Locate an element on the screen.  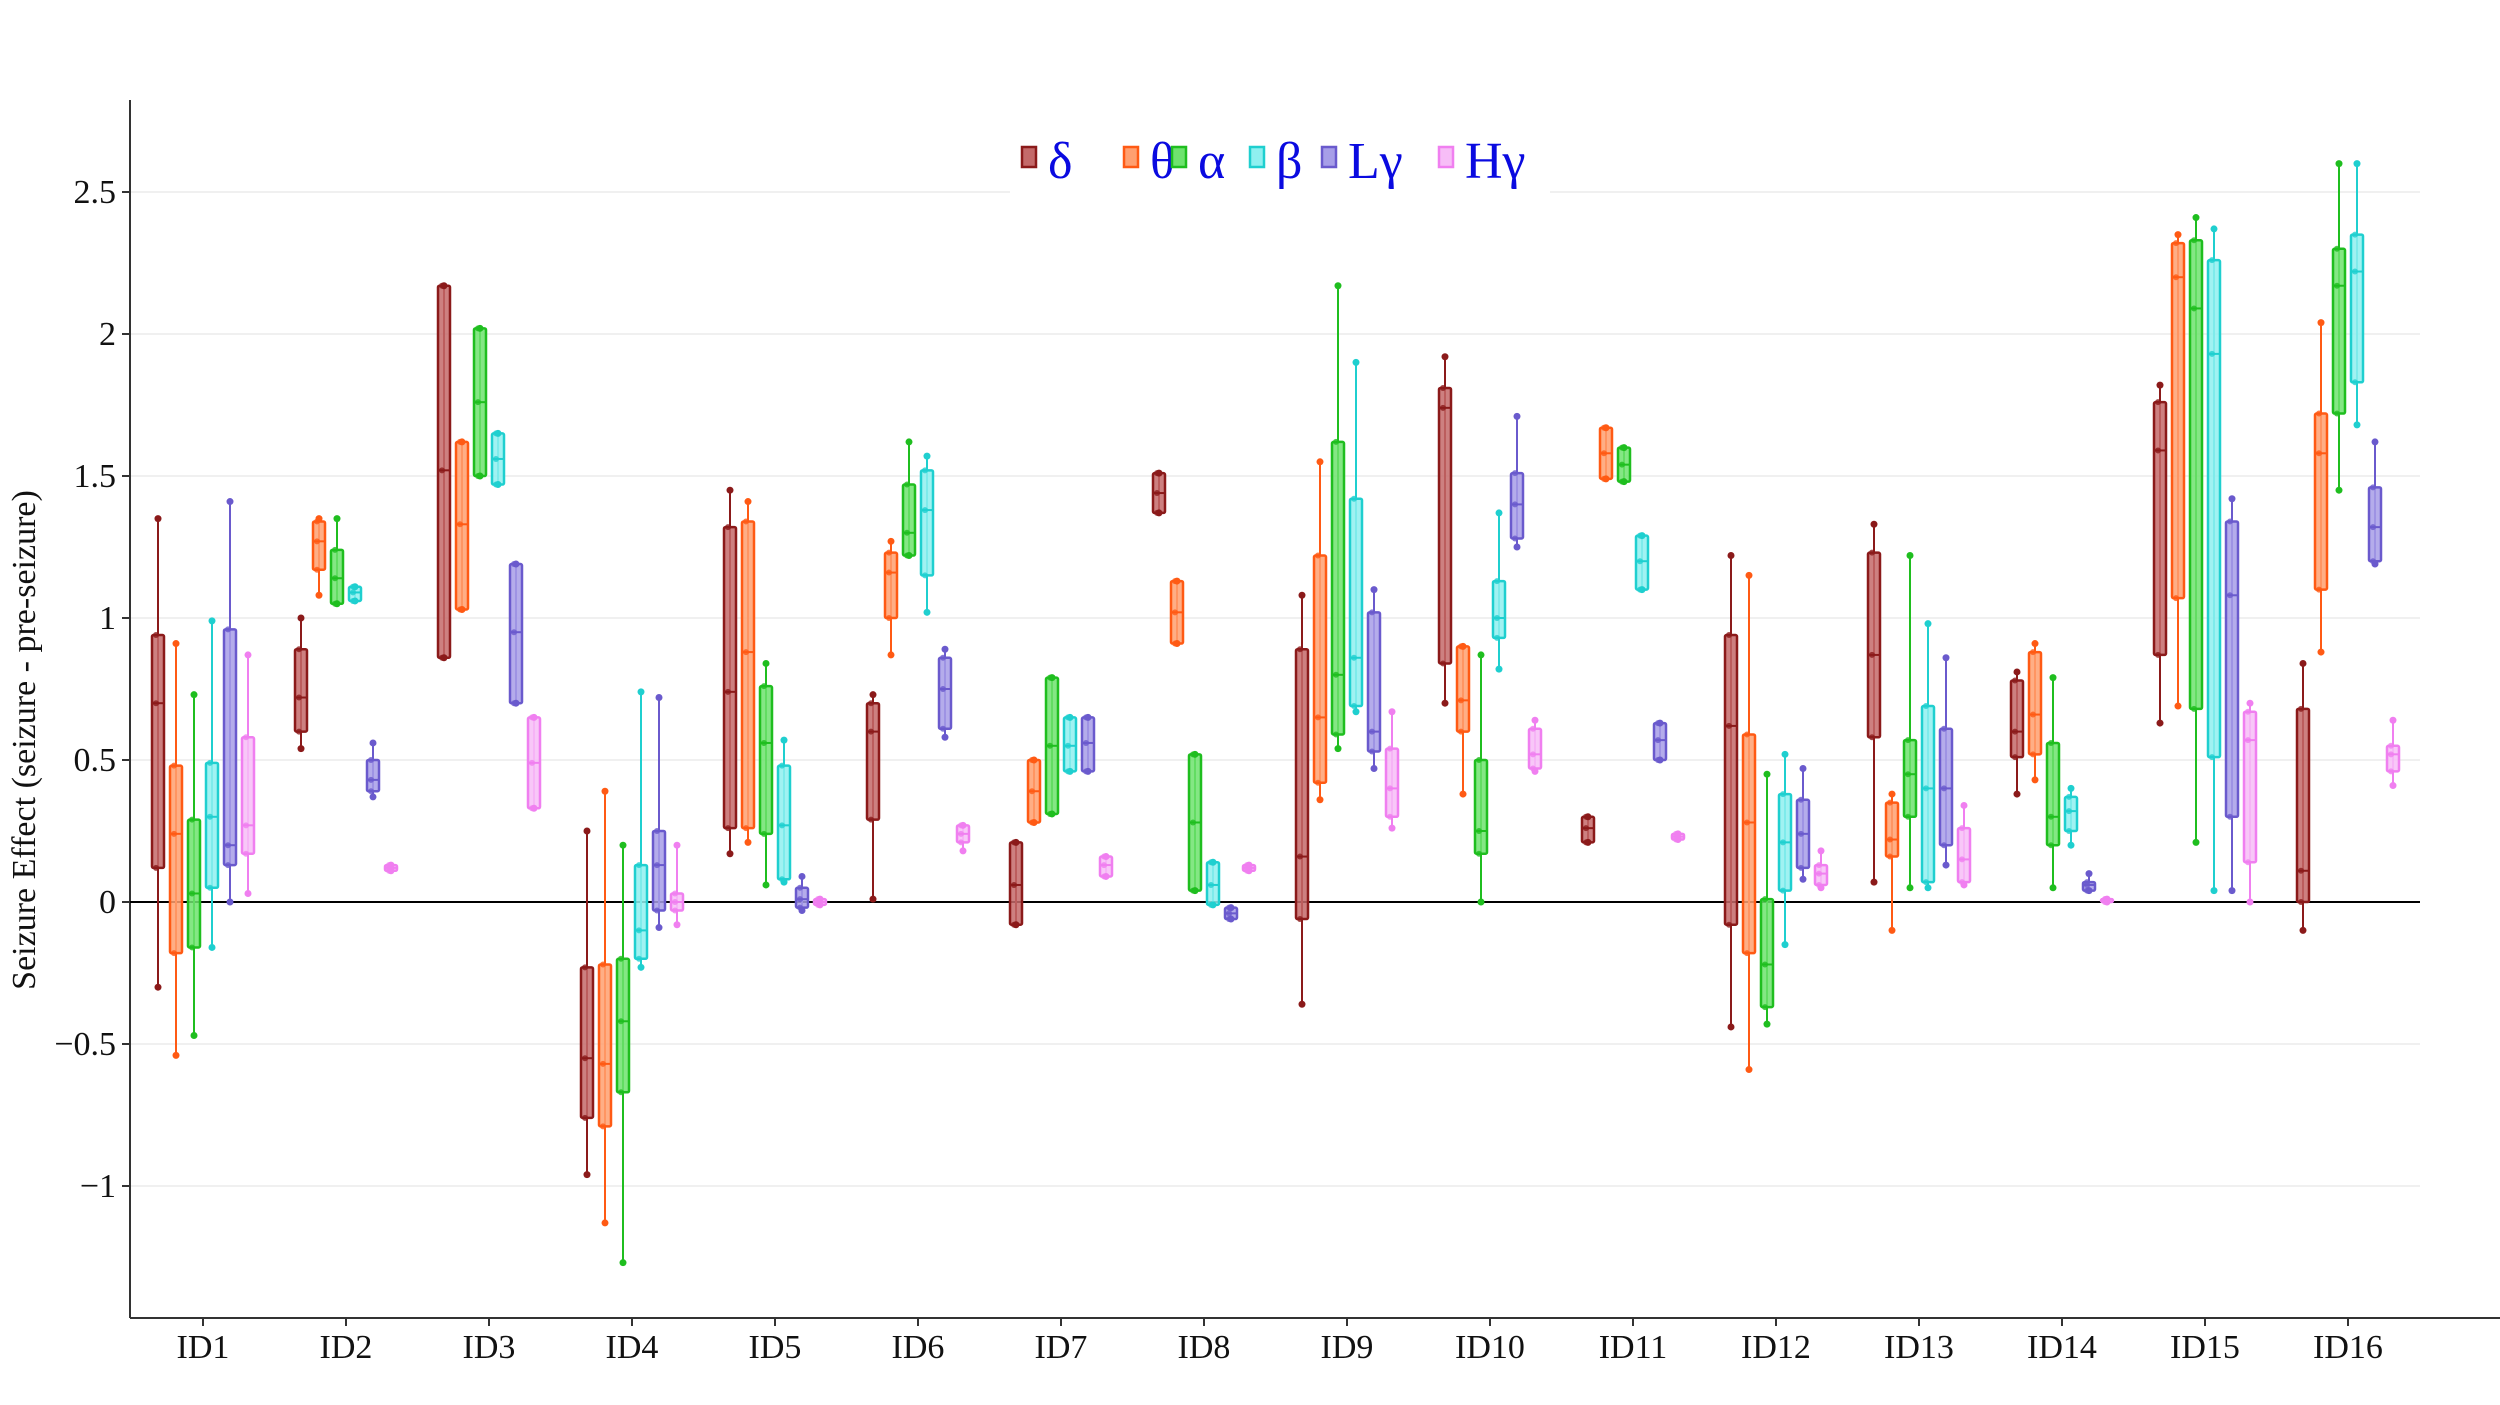
y-tick-label: 2 is located at coordinates (107, 334).